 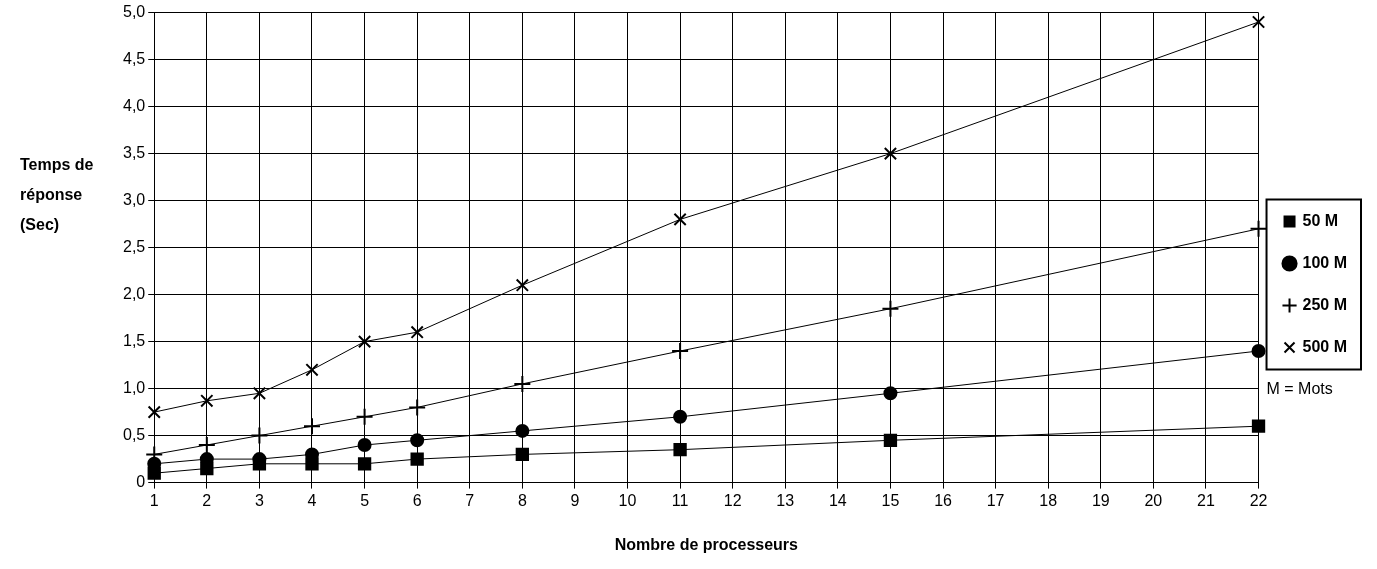 I want to click on y-tick-label: 2,0, so click(x=134, y=294).